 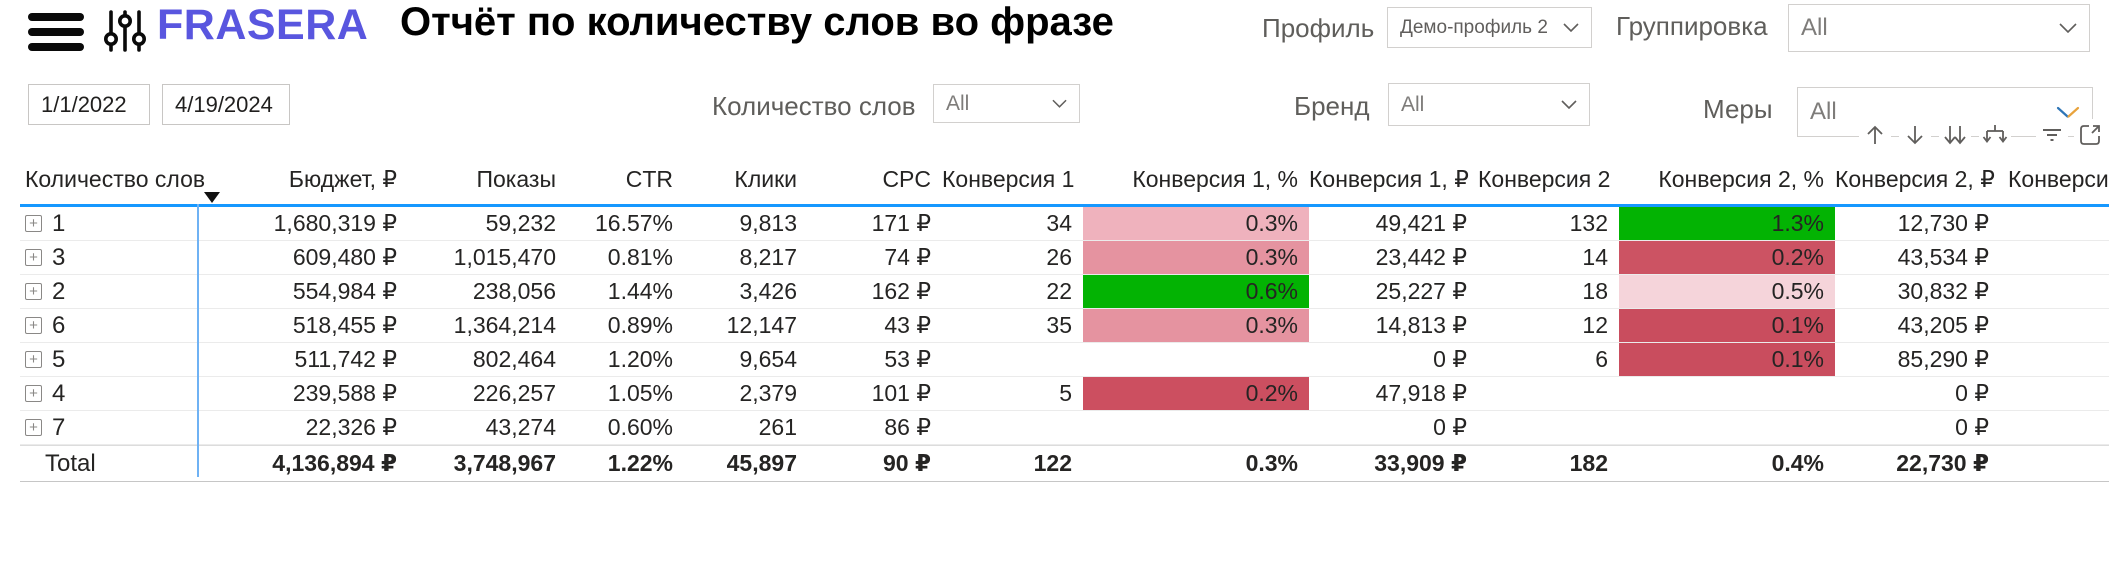 What do you see at coordinates (1915, 135) in the screenshot?
I see `drill-down-icon` at bounding box center [1915, 135].